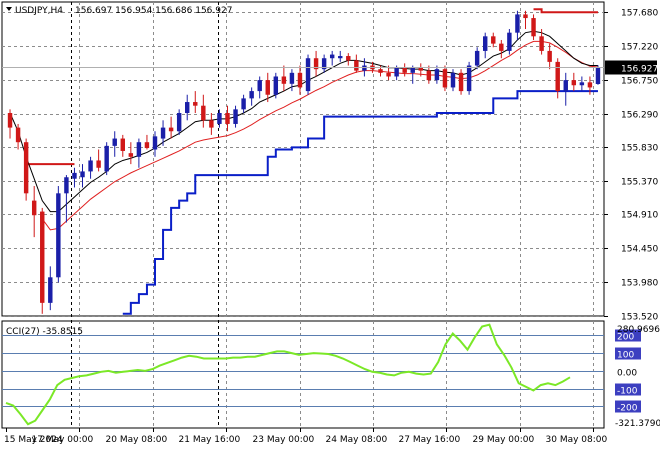 Image resolution: width=660 pixels, height=450 pixels. I want to click on time-tick-label: 27 May 16:00, so click(430, 440).